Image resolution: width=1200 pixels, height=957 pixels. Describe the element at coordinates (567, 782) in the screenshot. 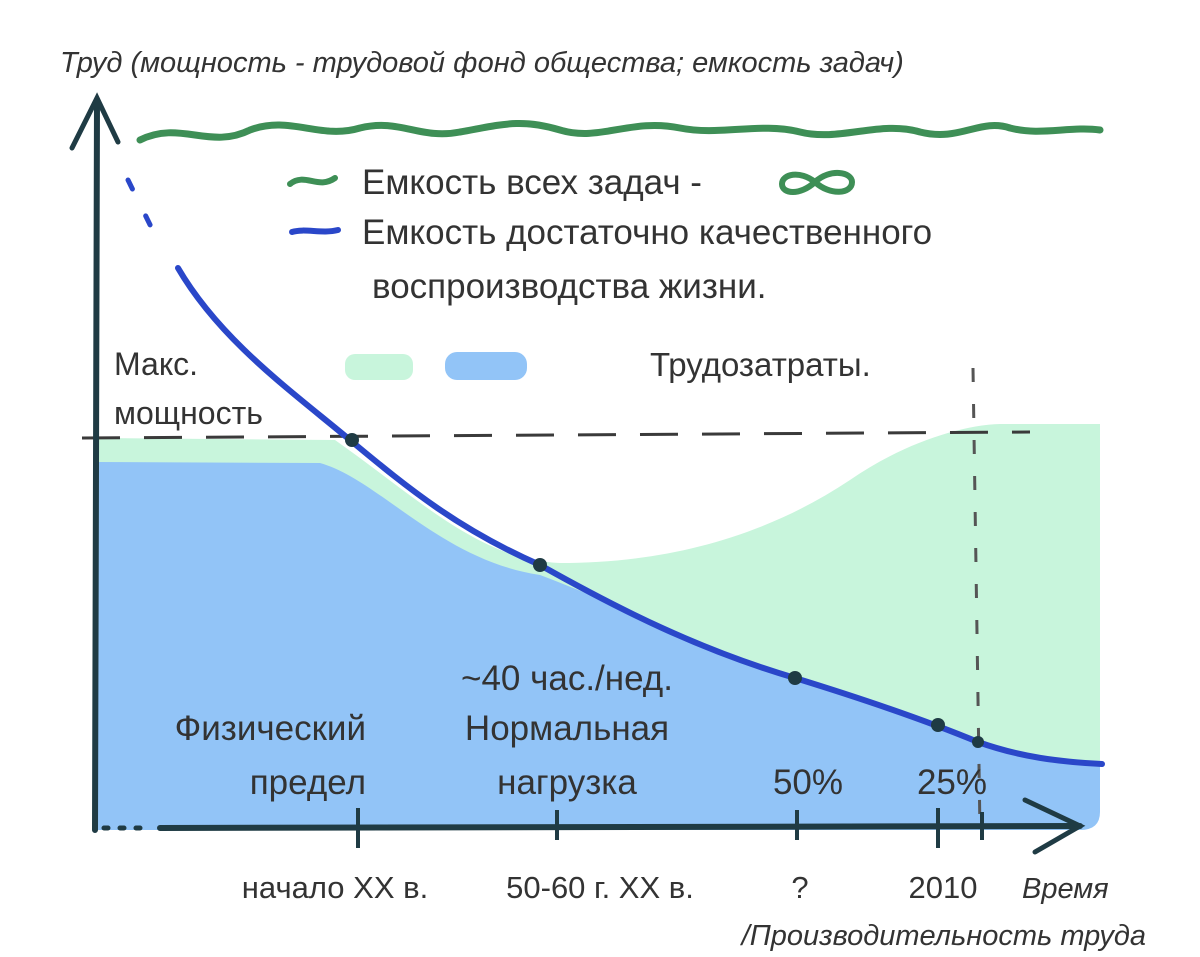

I see `normal-load-label-line2: нагрузка` at that location.